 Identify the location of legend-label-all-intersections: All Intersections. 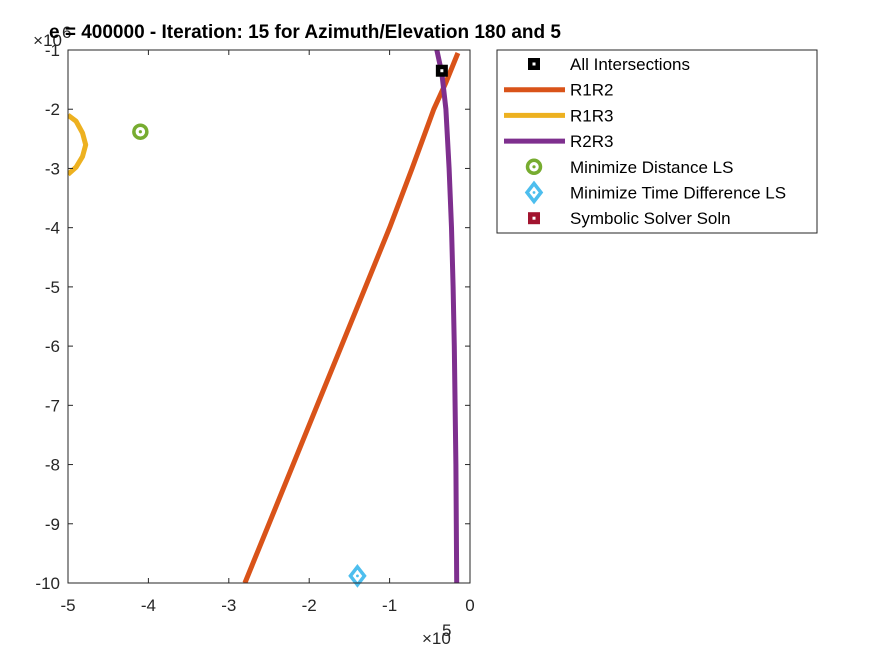
(630, 64).